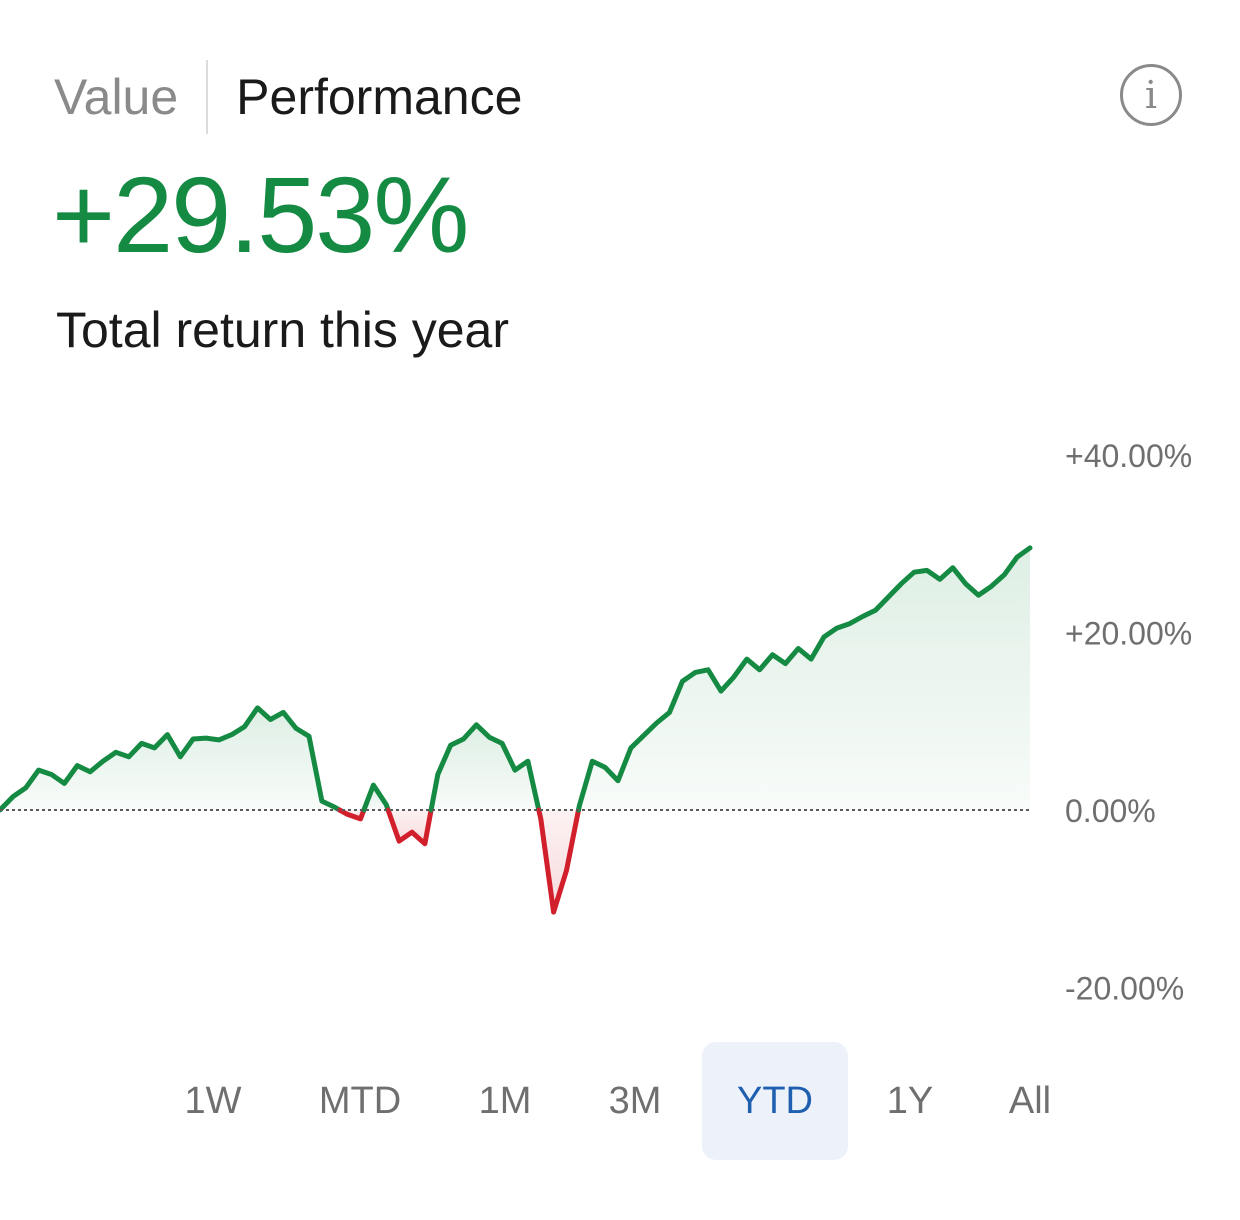  Describe the element at coordinates (360, 1100) in the screenshot. I see `range-mtd-button: MTD` at that location.